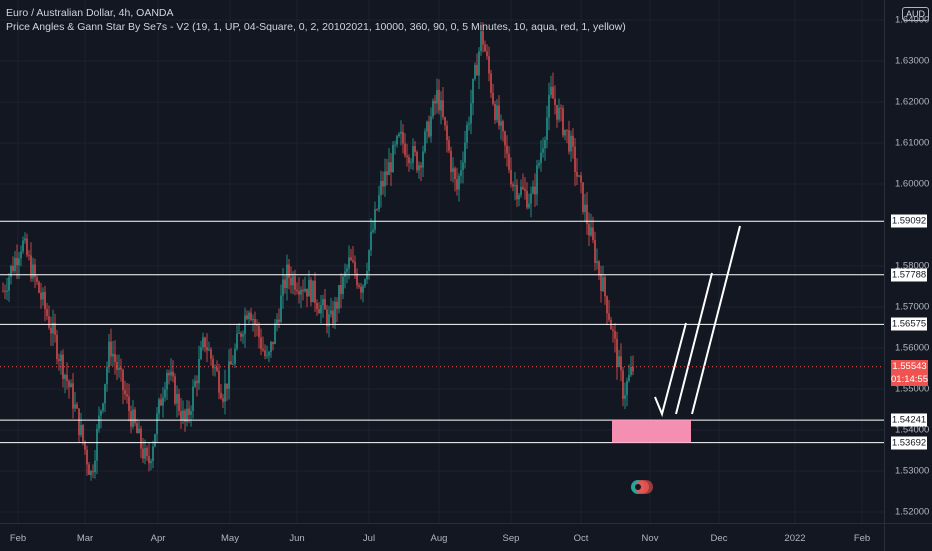  Describe the element at coordinates (581, 538) in the screenshot. I see `time-label: Oct` at that location.